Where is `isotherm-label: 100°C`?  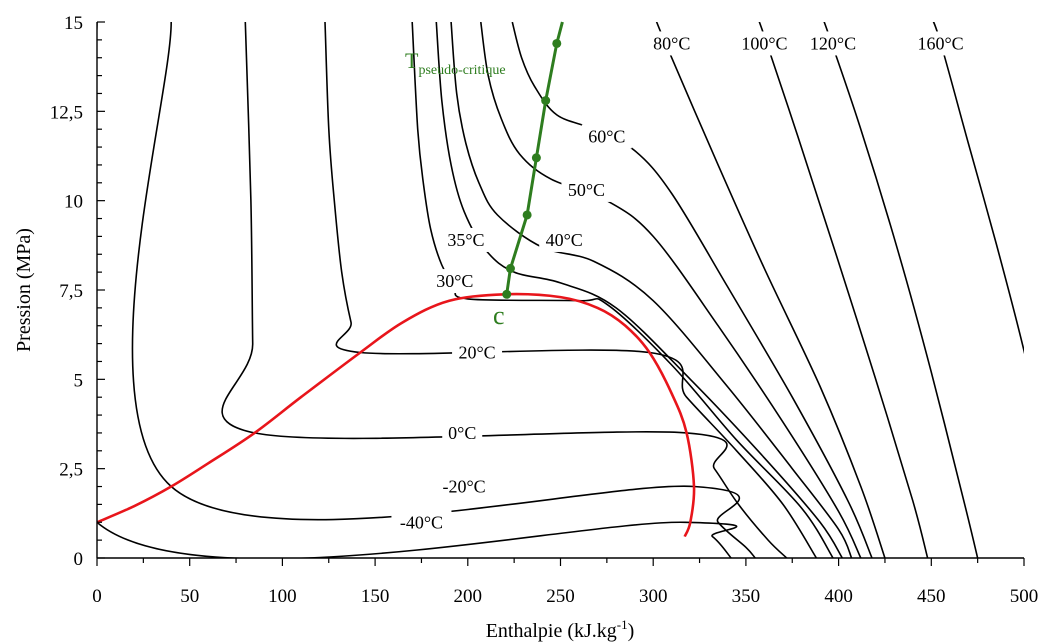 isotherm-label: 100°C is located at coordinates (764, 43).